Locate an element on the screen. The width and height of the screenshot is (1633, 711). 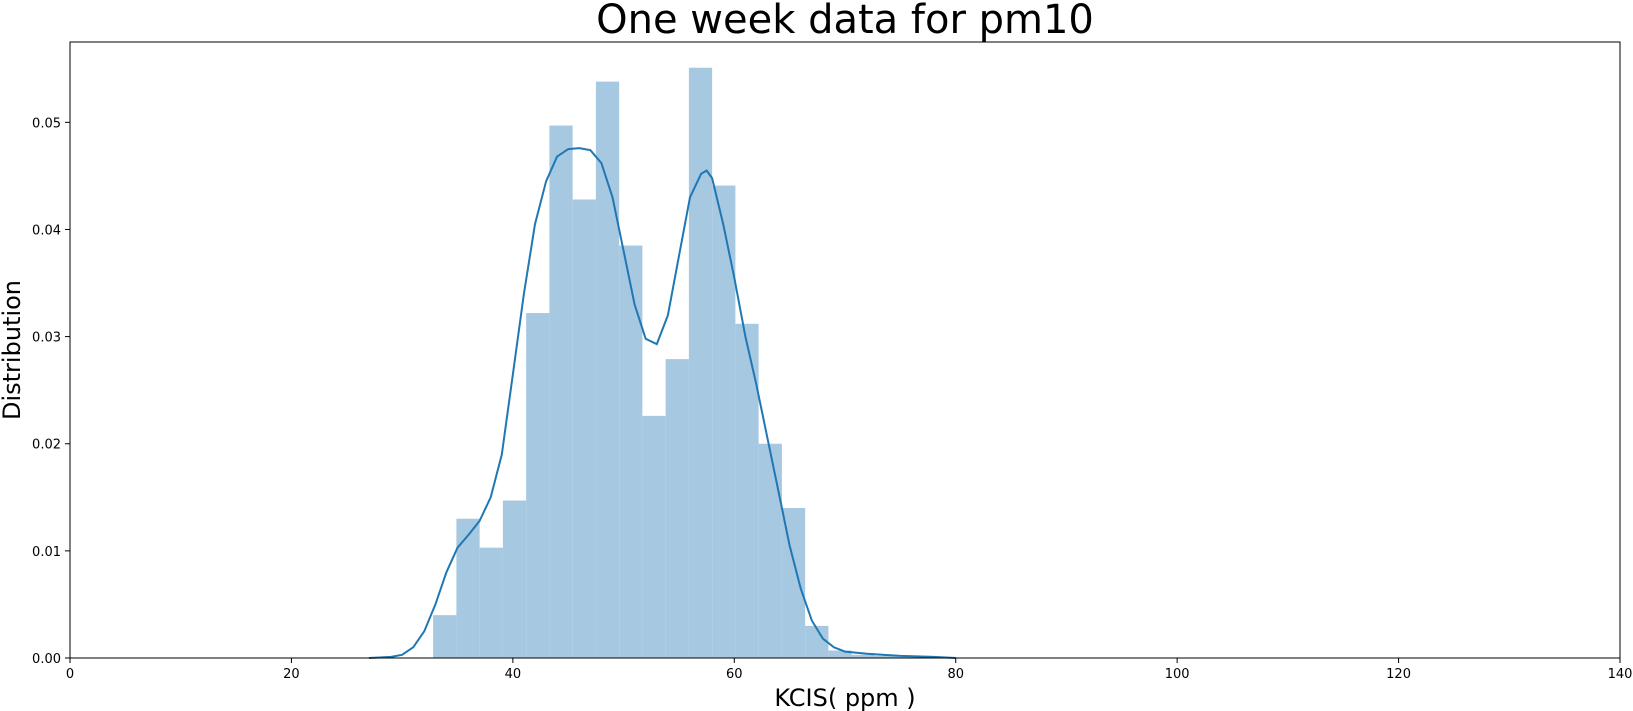
x-axis-ticks: 0 20 40 60 80 100 120 140 is located at coordinates (849, 670).